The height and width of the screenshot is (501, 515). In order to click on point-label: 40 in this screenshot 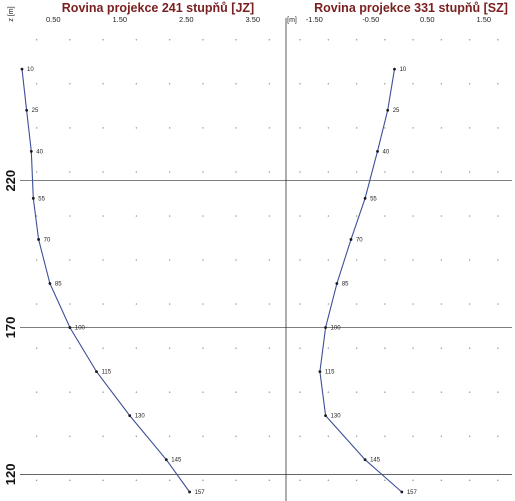, I will do `click(386, 152)`.